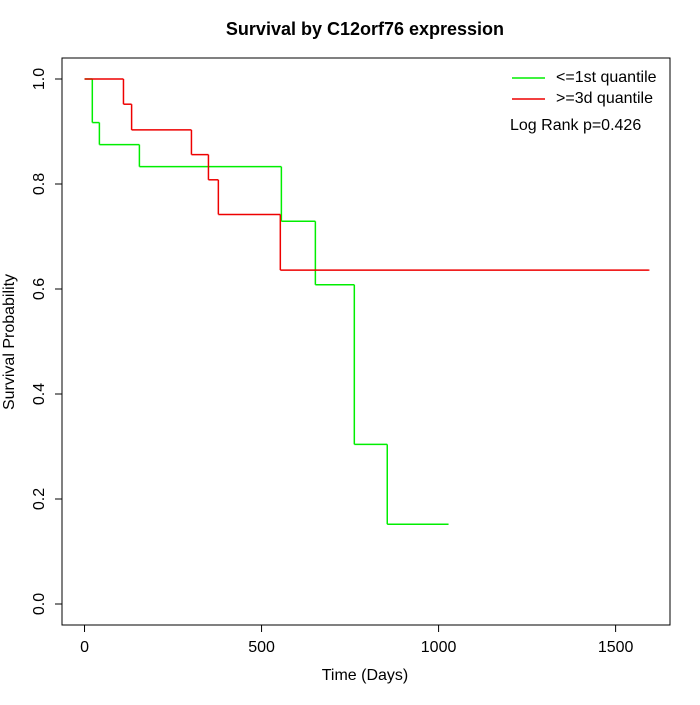 This screenshot has width=700, height=705. I want to click on annotation: Log Rank p=0.426, so click(575, 125).